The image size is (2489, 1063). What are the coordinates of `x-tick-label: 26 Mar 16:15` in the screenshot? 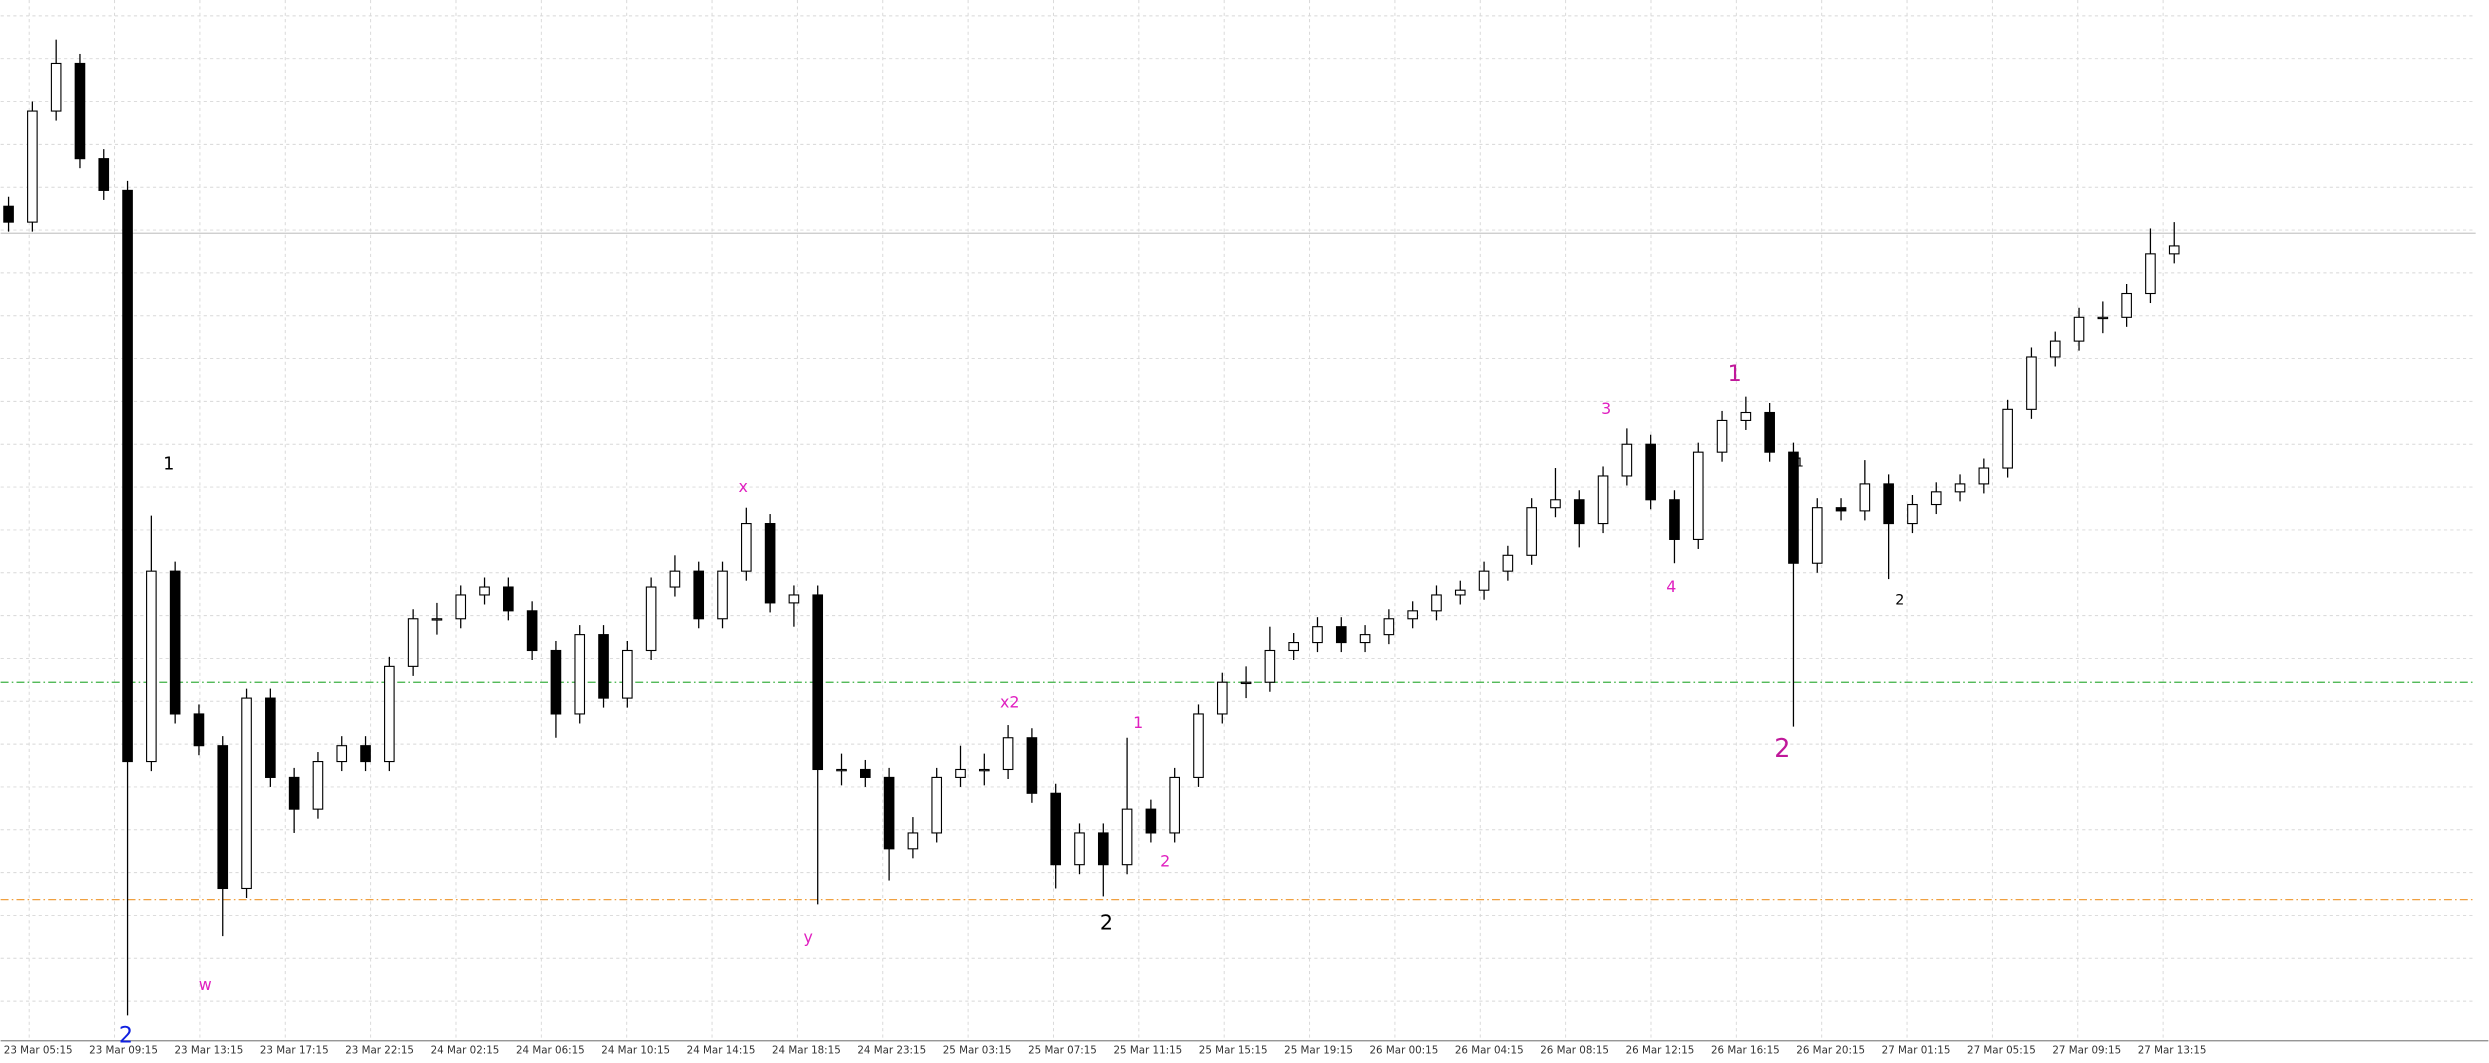 It's located at (1745, 1050).